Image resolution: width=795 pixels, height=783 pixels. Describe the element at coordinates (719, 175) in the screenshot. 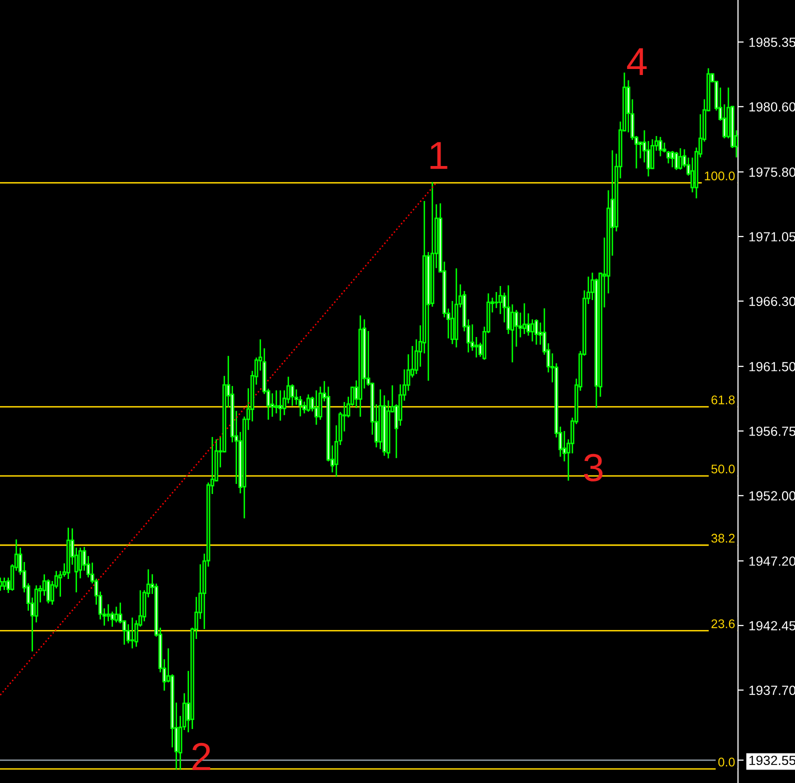

I see `annotation: 100.0` at that location.